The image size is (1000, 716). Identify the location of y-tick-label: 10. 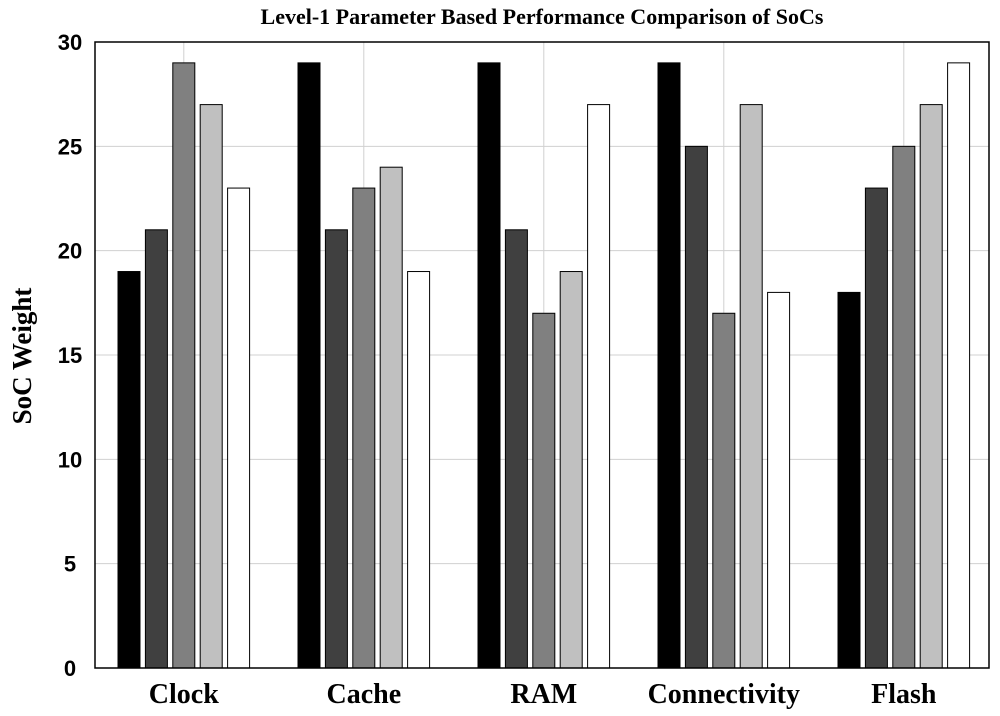
(70, 459).